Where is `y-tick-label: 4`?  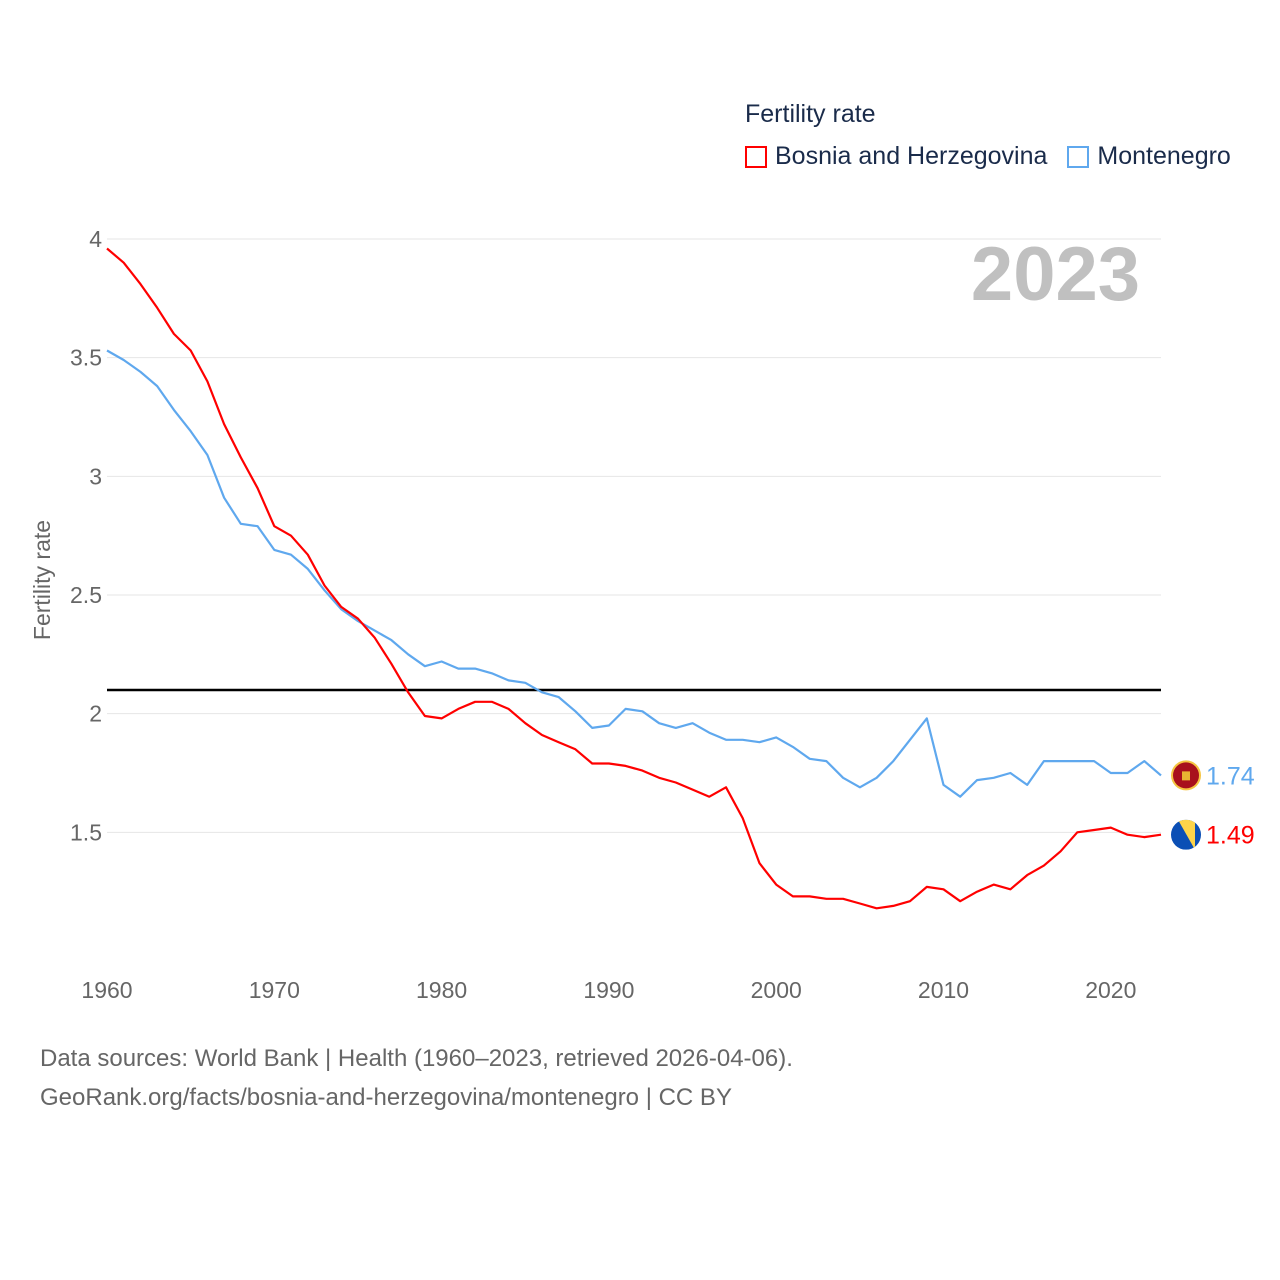 y-tick-label: 4 is located at coordinates (95, 239).